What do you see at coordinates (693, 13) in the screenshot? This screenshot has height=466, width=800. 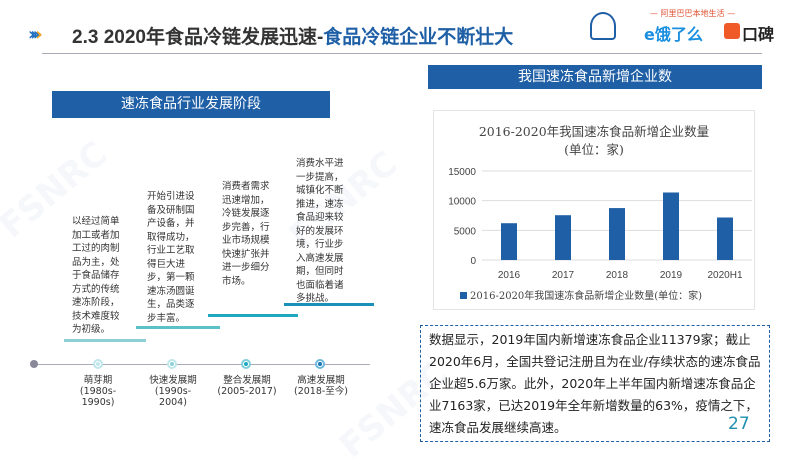 I see `logo-tagline: — 阿里巴巴本地生活 —` at bounding box center [693, 13].